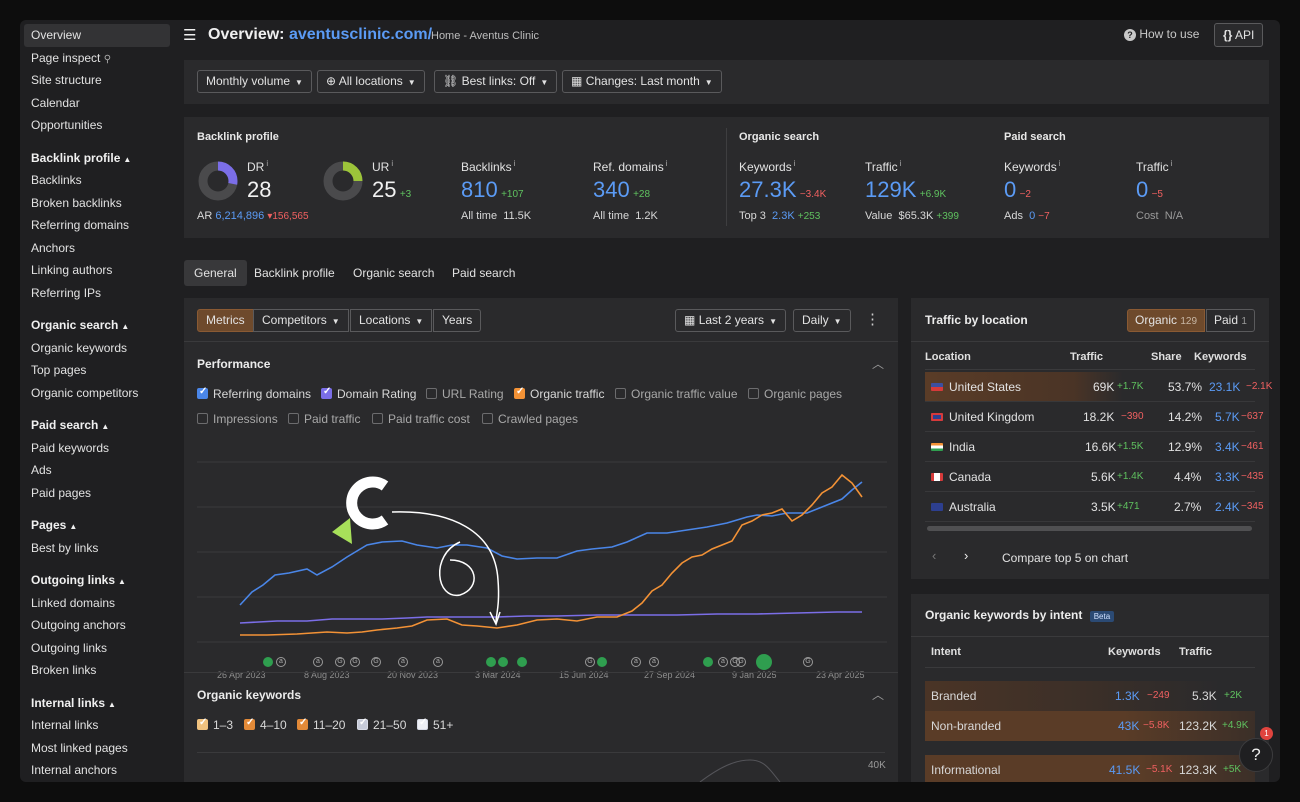 The width and height of the screenshot is (1300, 802). What do you see at coordinates (54, 525) in the screenshot?
I see `sidebar-section-pages: Pages ▲` at bounding box center [54, 525].